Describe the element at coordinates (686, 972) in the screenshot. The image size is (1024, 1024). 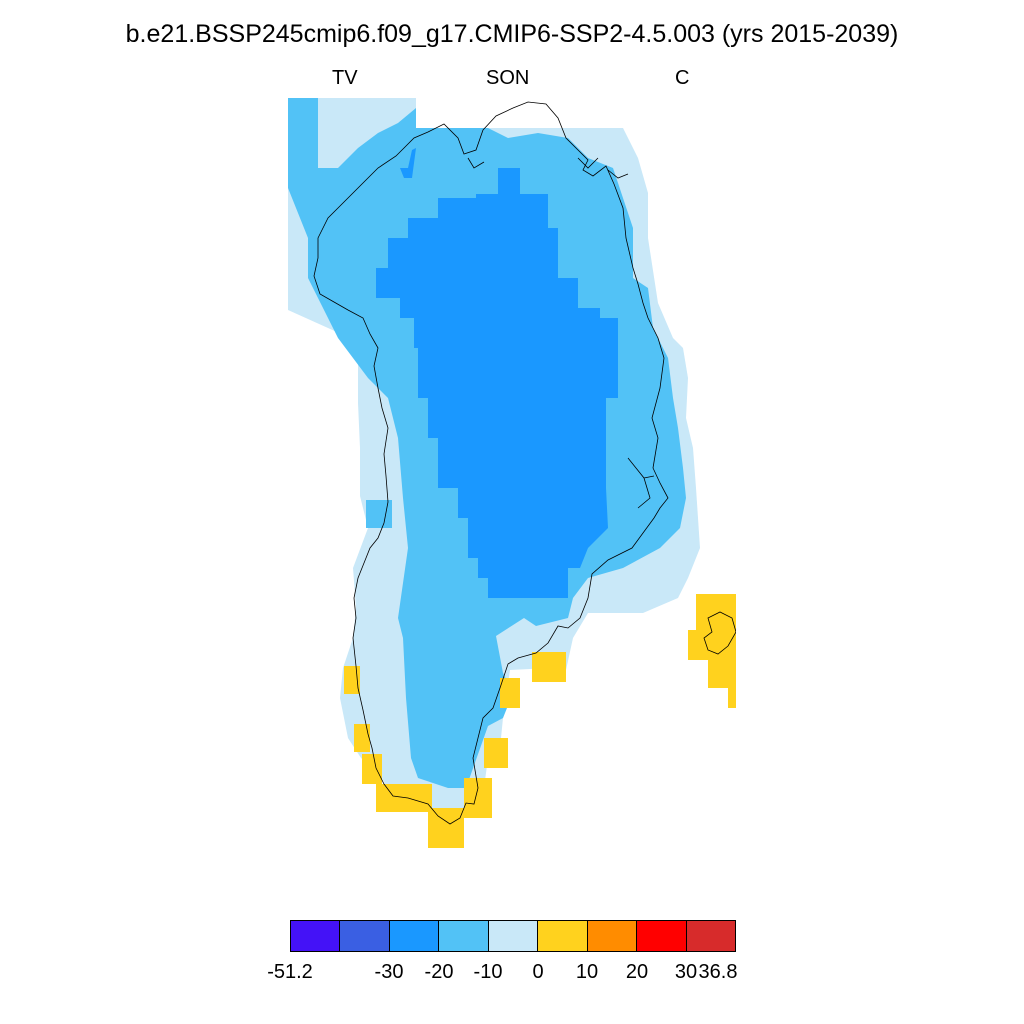
I see `colorbar-tick-label: 30` at that location.